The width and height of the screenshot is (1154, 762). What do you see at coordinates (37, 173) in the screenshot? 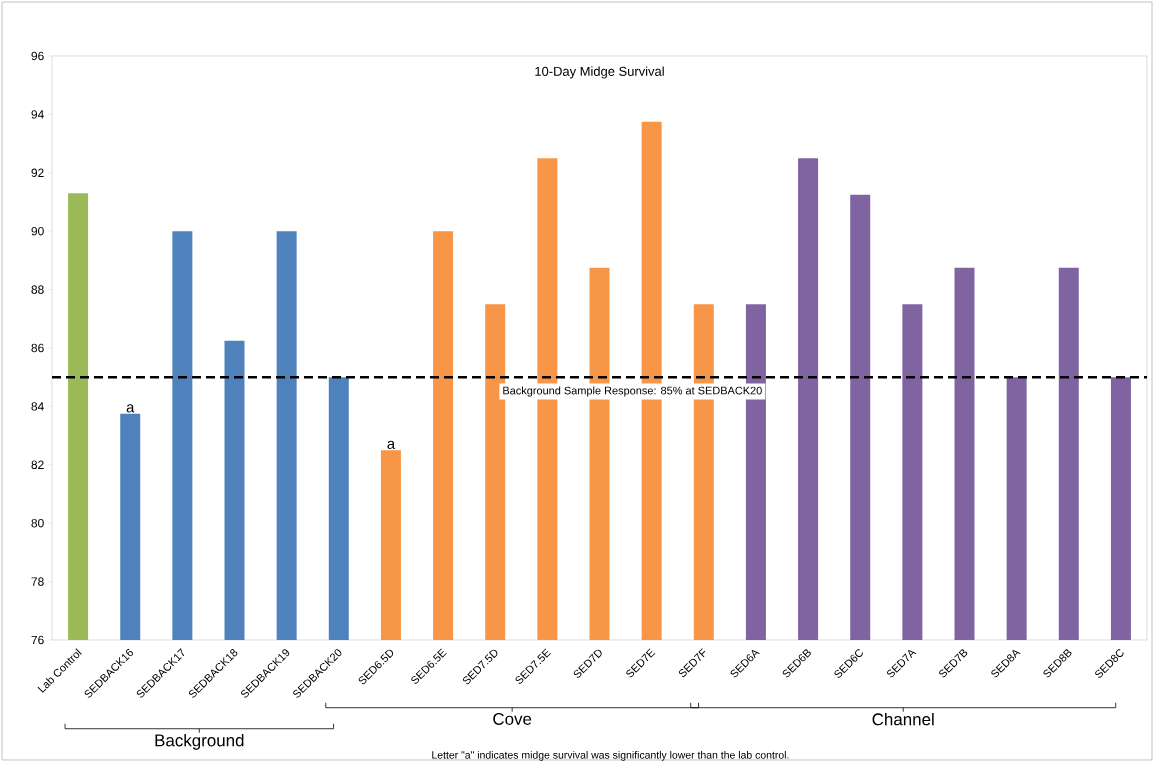
I see `y-tick-label: 92` at bounding box center [37, 173].